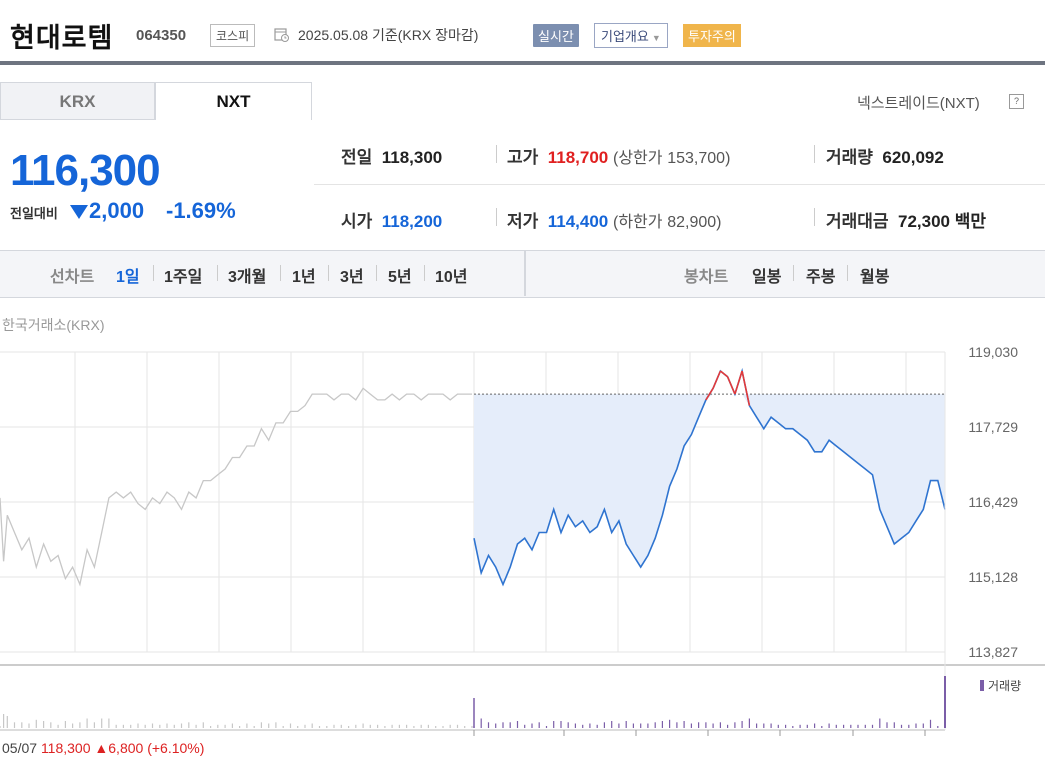 The height and width of the screenshot is (784, 1045). I want to click on lower-limit-close: ), so click(719, 222).